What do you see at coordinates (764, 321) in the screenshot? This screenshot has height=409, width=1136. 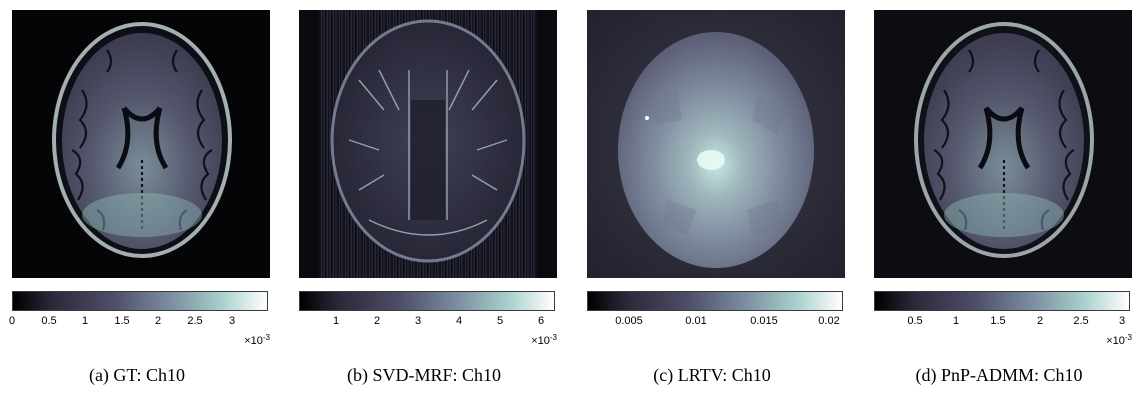 I see `tick-label: 0.015` at bounding box center [764, 321].